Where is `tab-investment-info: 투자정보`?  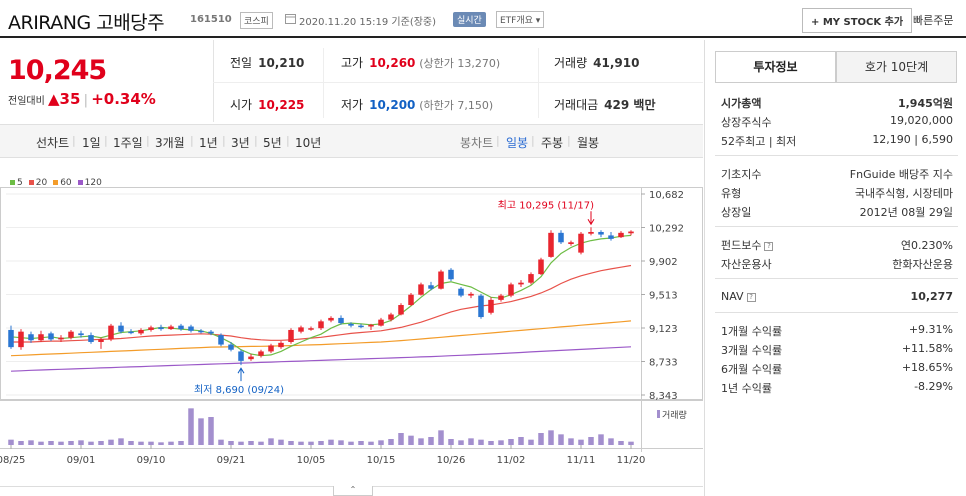 tab-investment-info: 투자정보 is located at coordinates (775, 67).